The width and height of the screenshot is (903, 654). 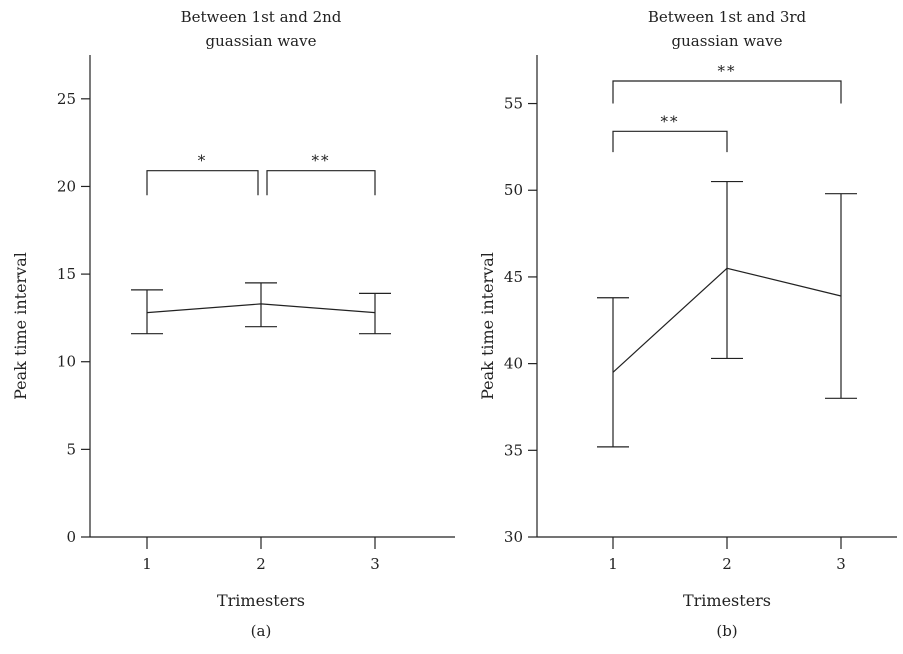 I want to click on chart-title-line: Between 1st and 3rd, so click(x=727, y=17).